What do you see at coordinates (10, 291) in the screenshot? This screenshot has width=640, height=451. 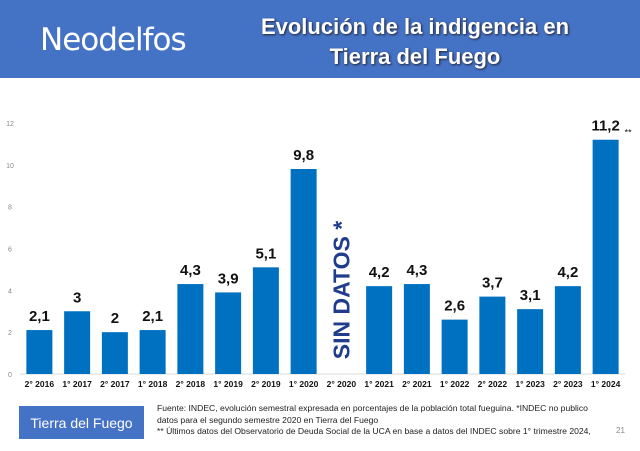 I see `y-tick-label: 4` at bounding box center [10, 291].